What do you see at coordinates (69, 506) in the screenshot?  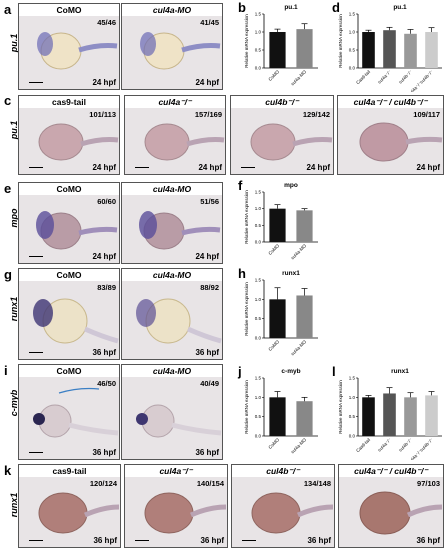 I see `ish-image: cas9-tail 120/124 36 hpf` at bounding box center [69, 506].